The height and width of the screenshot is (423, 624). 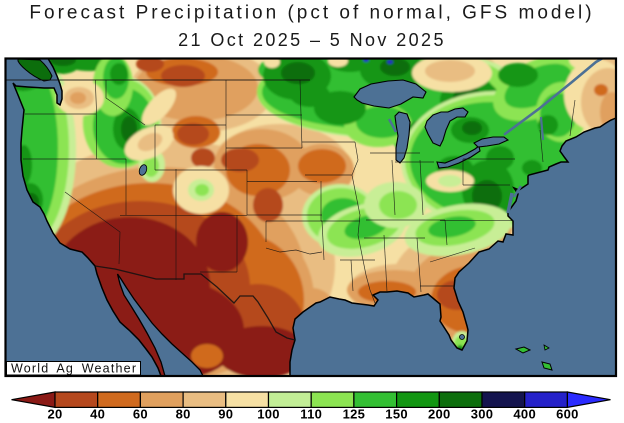 What do you see at coordinates (354, 414) in the screenshot?
I see `svg-text: 125` at bounding box center [354, 414].